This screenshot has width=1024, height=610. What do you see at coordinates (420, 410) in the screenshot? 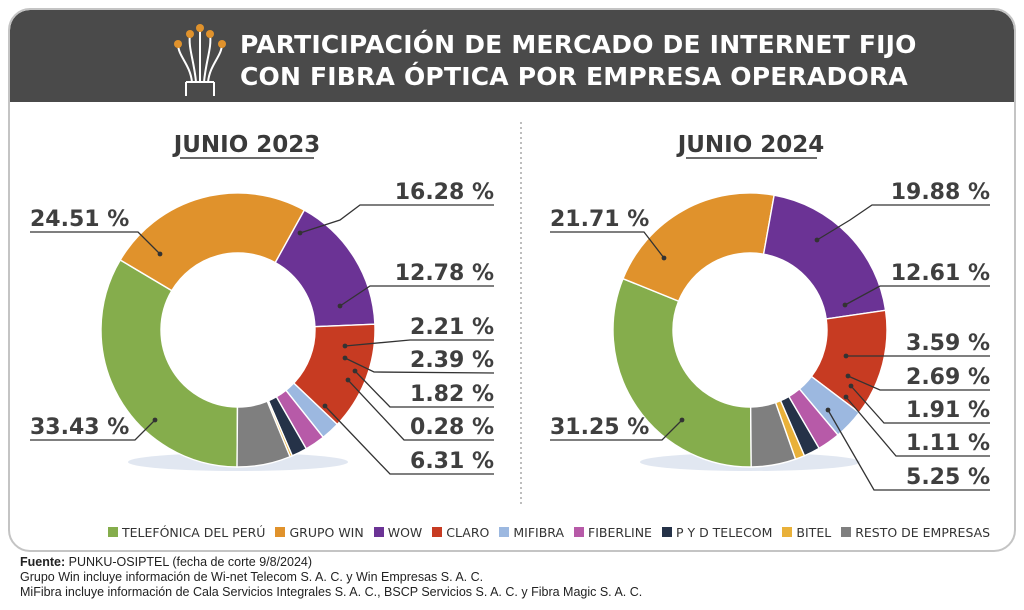
I see `chart-2023-leader-bitel` at bounding box center [420, 410].